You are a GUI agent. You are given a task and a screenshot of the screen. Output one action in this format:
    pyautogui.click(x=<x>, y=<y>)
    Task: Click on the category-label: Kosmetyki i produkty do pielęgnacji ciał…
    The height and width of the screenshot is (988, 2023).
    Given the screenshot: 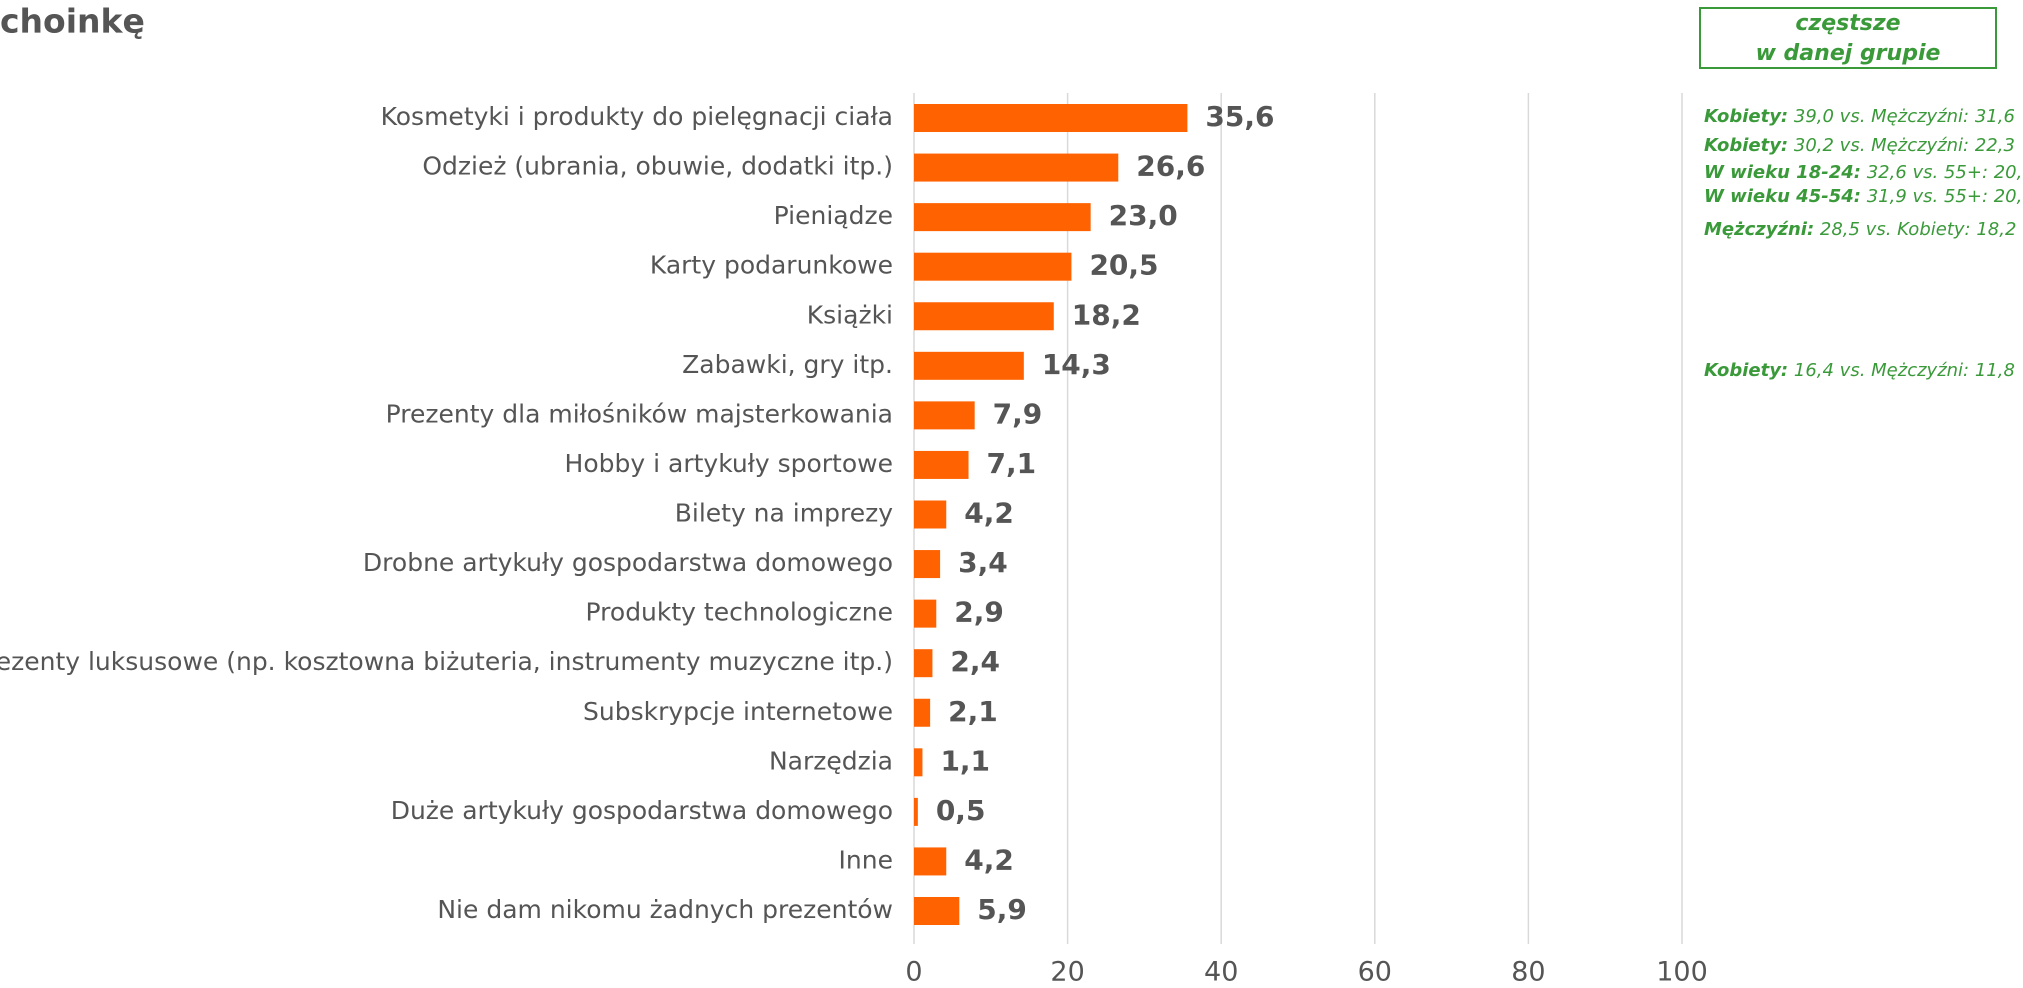 What is the action you would take?
    pyautogui.click(x=637, y=116)
    